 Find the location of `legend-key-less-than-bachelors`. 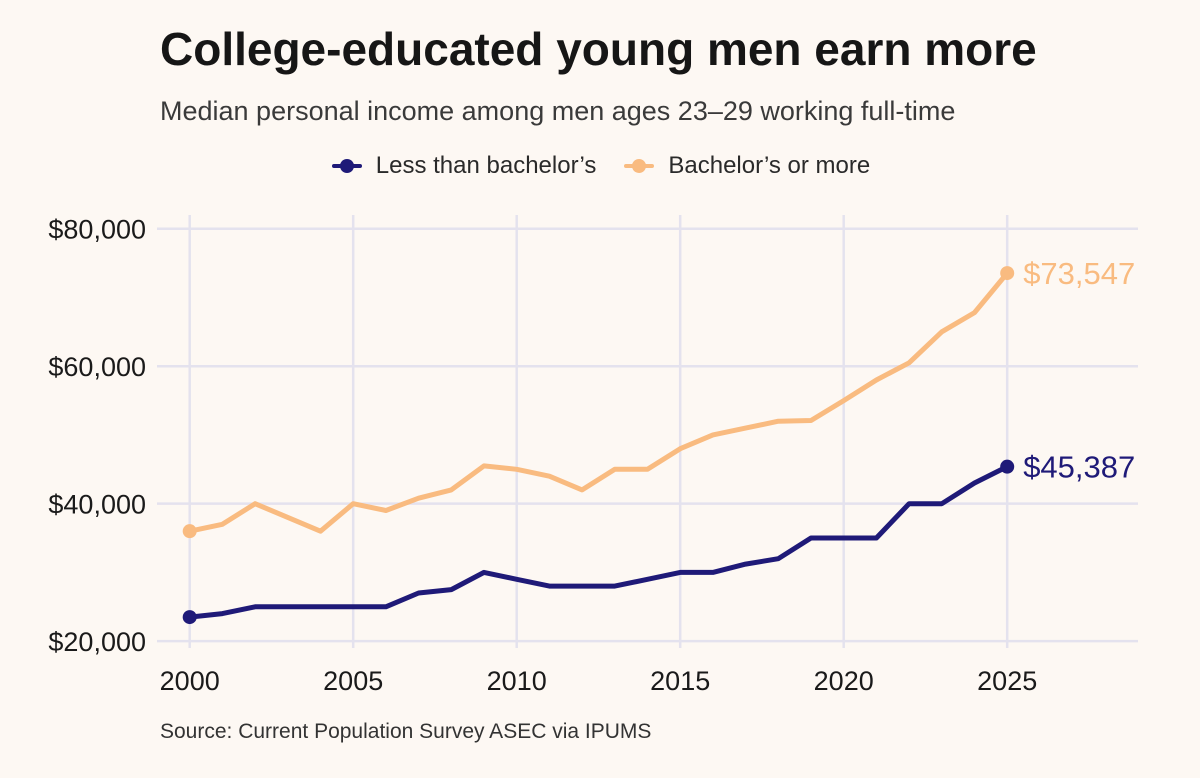

legend-key-less-than-bachelors is located at coordinates (347, 166).